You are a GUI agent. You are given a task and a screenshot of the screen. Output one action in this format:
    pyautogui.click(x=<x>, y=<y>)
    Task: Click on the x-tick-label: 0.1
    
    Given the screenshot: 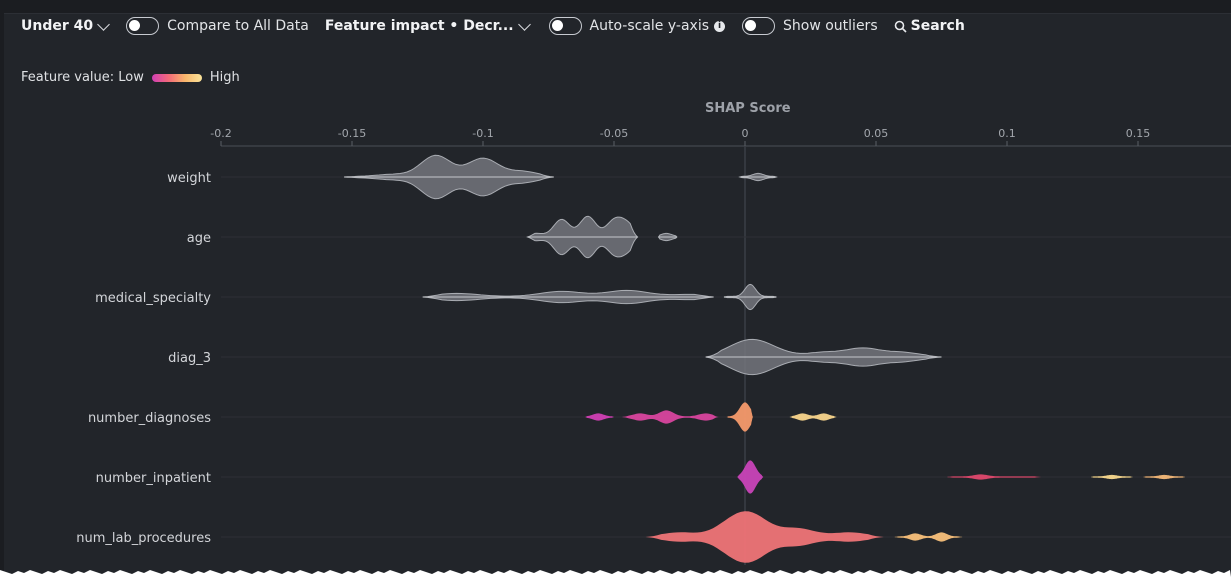 What is the action you would take?
    pyautogui.click(x=1007, y=133)
    